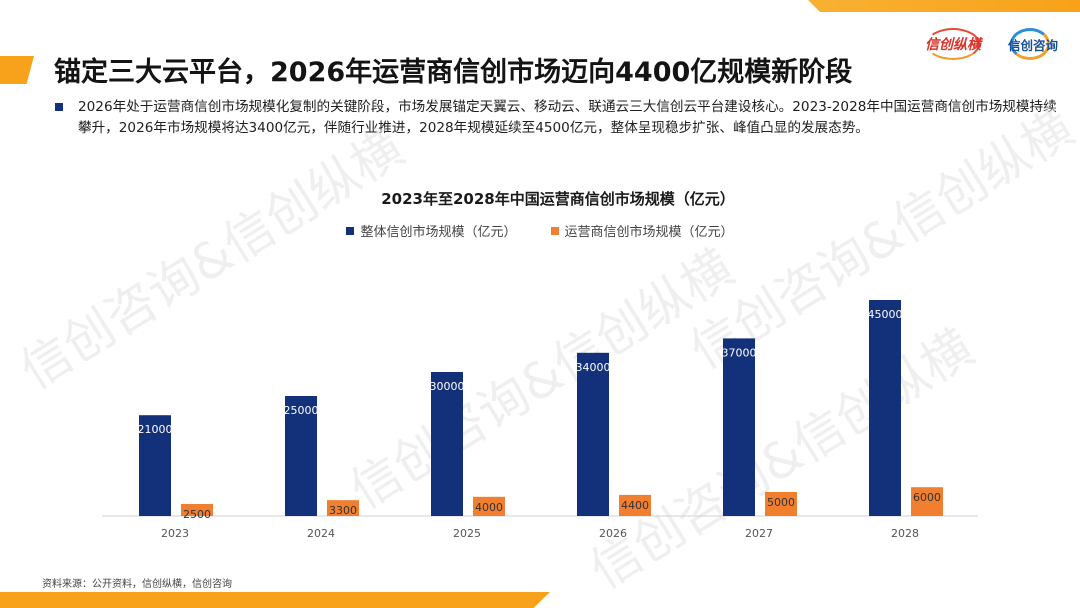  Describe the element at coordinates (885, 408) in the screenshot. I see `bar-total-2028` at that location.